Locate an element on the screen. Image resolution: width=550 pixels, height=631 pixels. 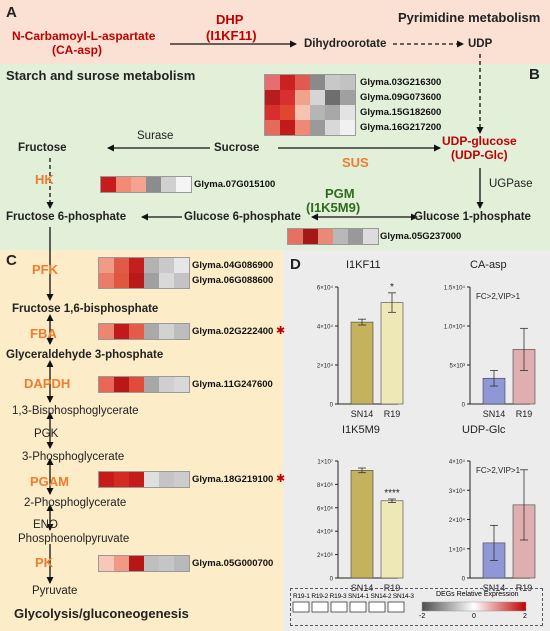
legend-sample-label: SN14-3 is located at coordinates (403, 596).